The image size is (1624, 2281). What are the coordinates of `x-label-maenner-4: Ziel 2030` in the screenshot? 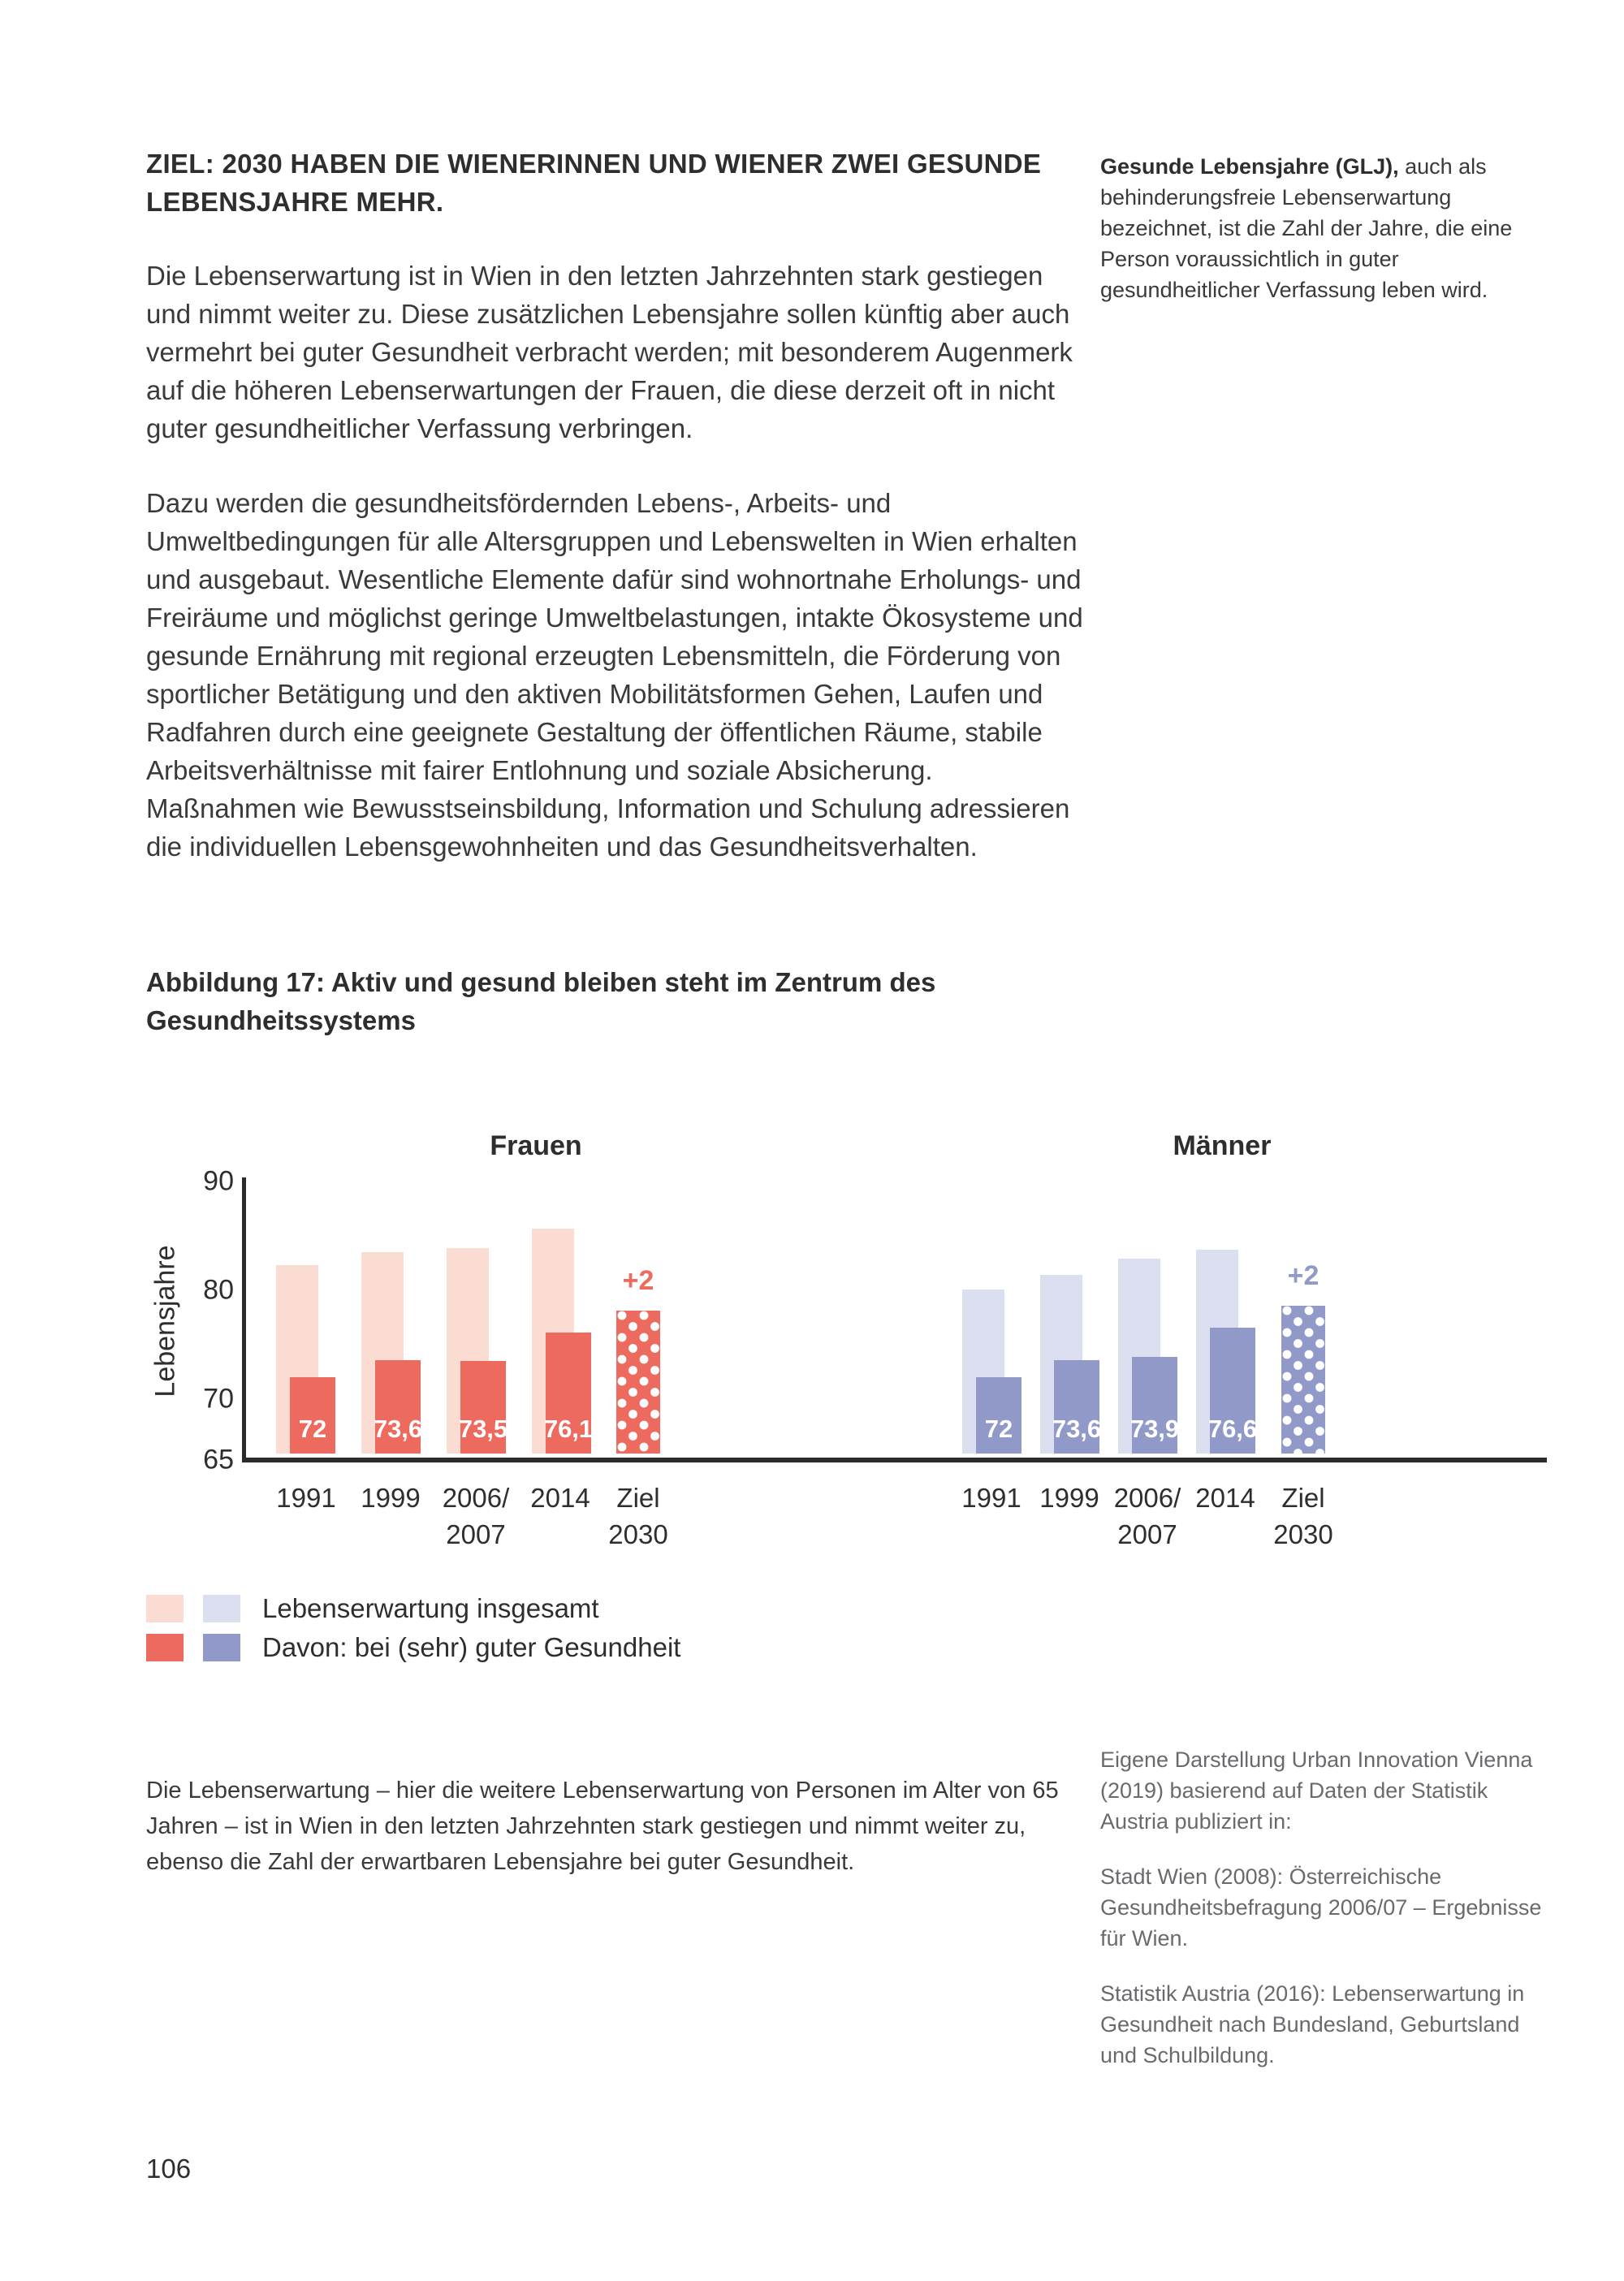 It's located at (1303, 1516).